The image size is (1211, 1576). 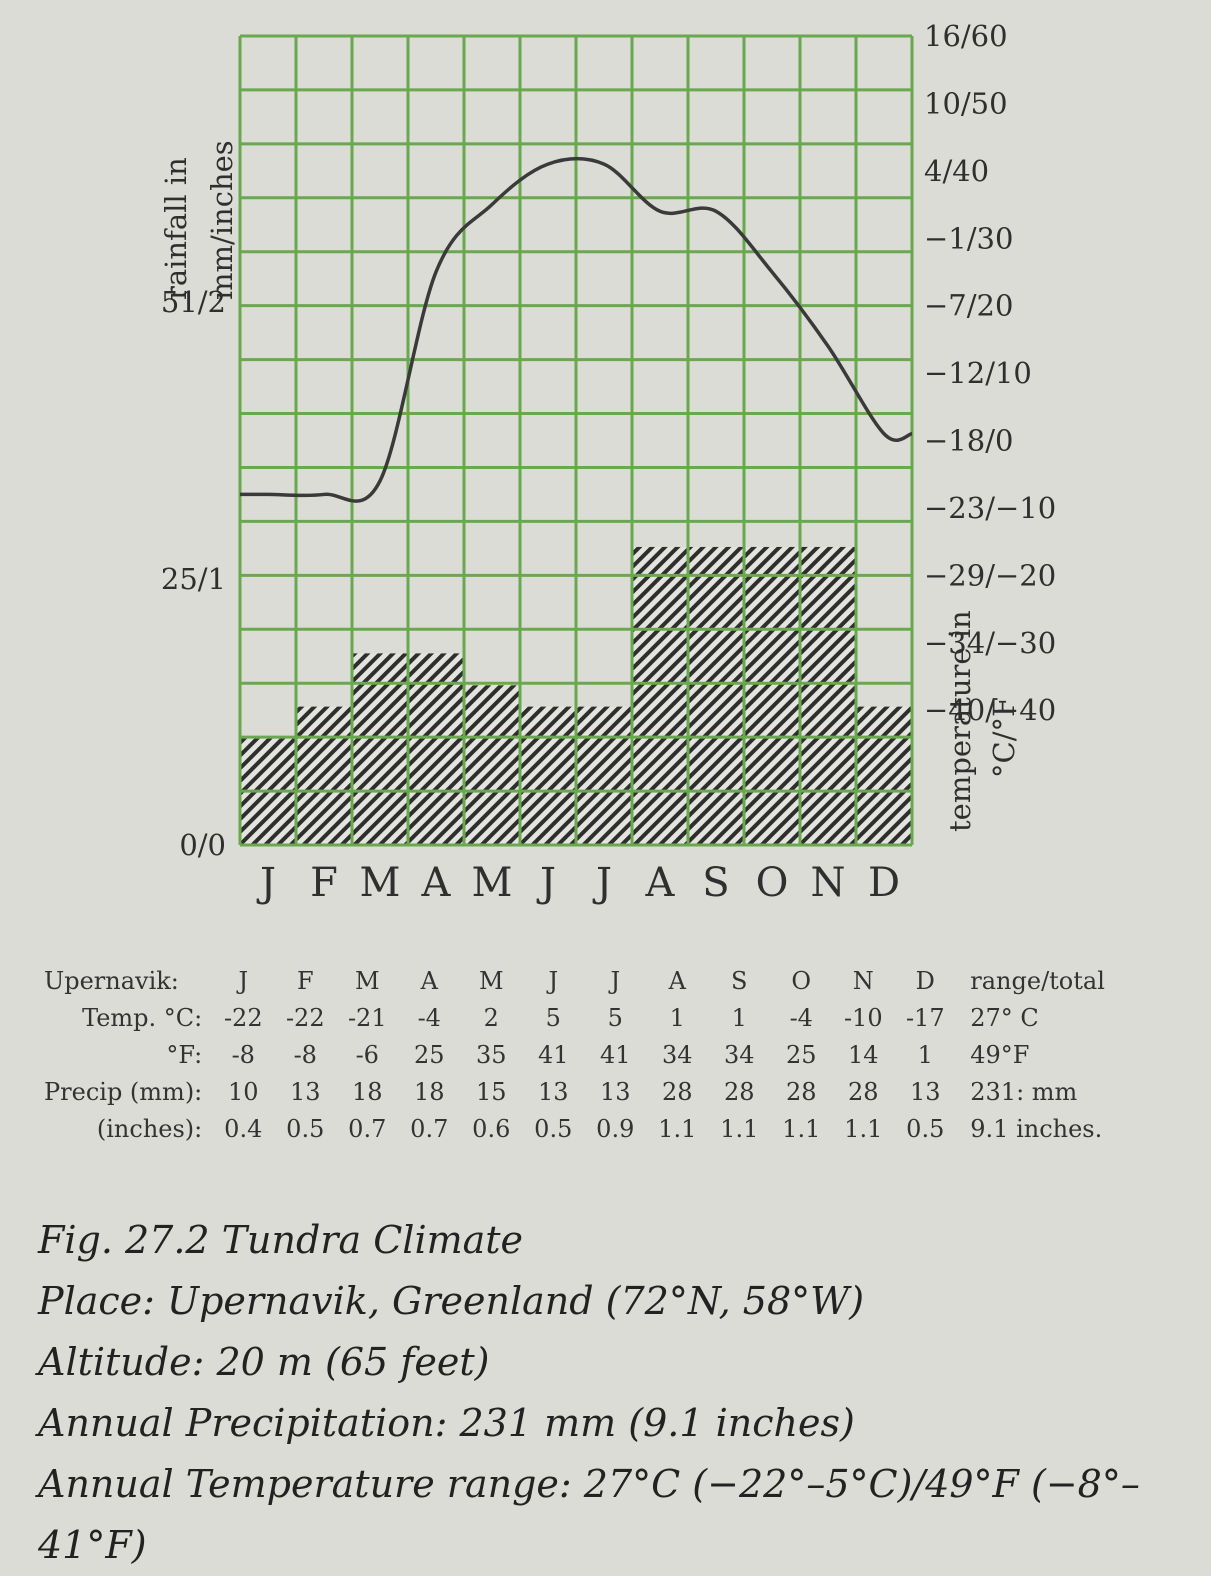 I want to click on table-cell: -6, so click(x=367, y=1054).